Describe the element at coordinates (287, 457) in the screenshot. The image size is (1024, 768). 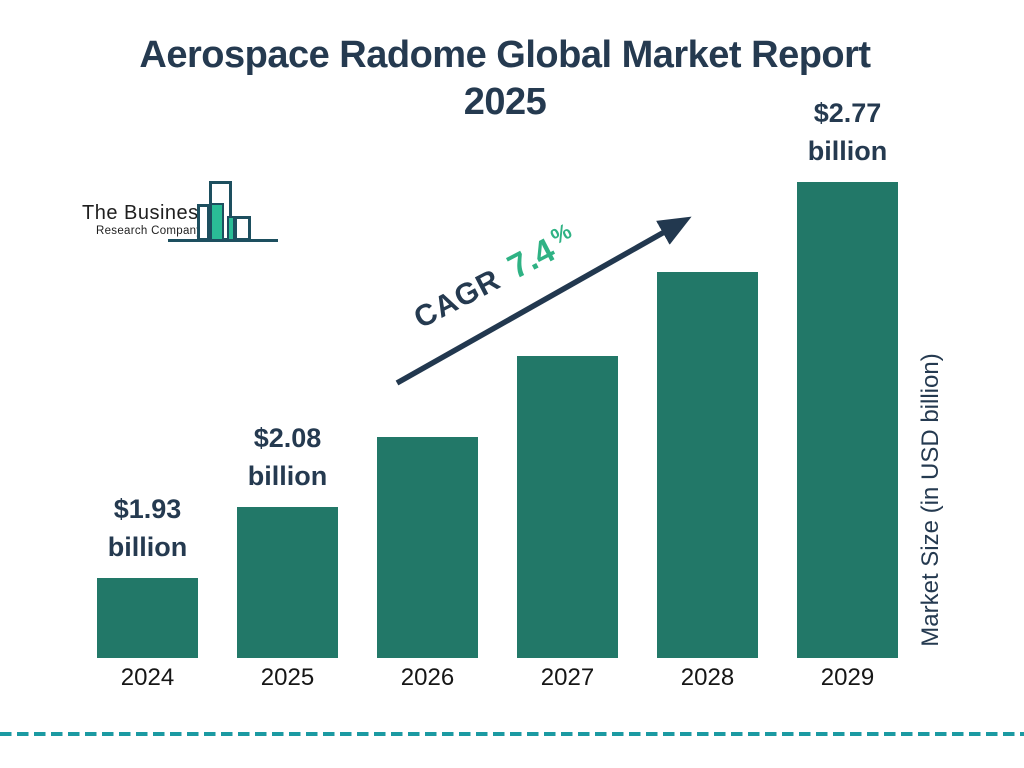
I see `value-label-2025: $2.08 billion` at that location.